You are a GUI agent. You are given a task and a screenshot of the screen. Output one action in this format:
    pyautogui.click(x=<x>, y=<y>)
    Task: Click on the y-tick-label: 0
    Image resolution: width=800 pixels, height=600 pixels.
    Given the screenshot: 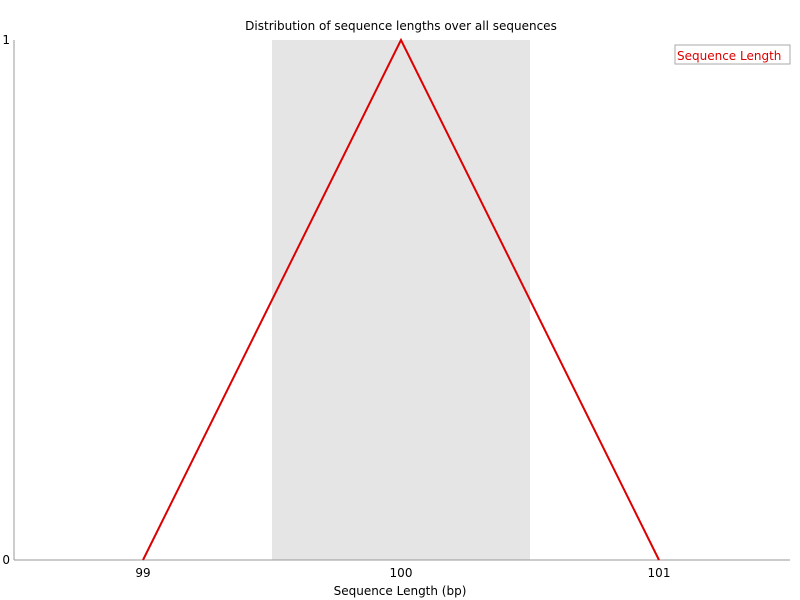 What is the action you would take?
    pyautogui.click(x=6, y=560)
    